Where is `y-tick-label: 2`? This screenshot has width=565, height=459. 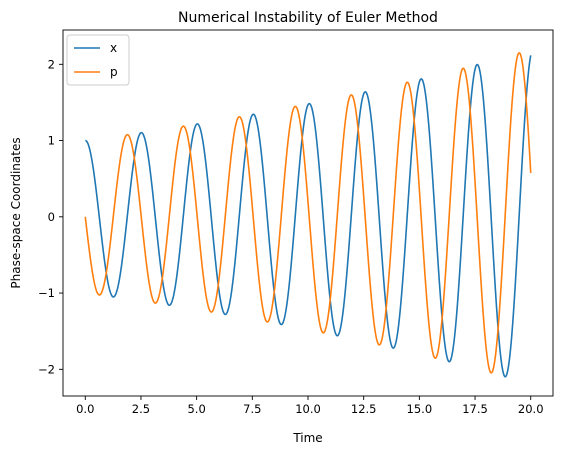
y-tick-label: 2 is located at coordinates (51, 64).